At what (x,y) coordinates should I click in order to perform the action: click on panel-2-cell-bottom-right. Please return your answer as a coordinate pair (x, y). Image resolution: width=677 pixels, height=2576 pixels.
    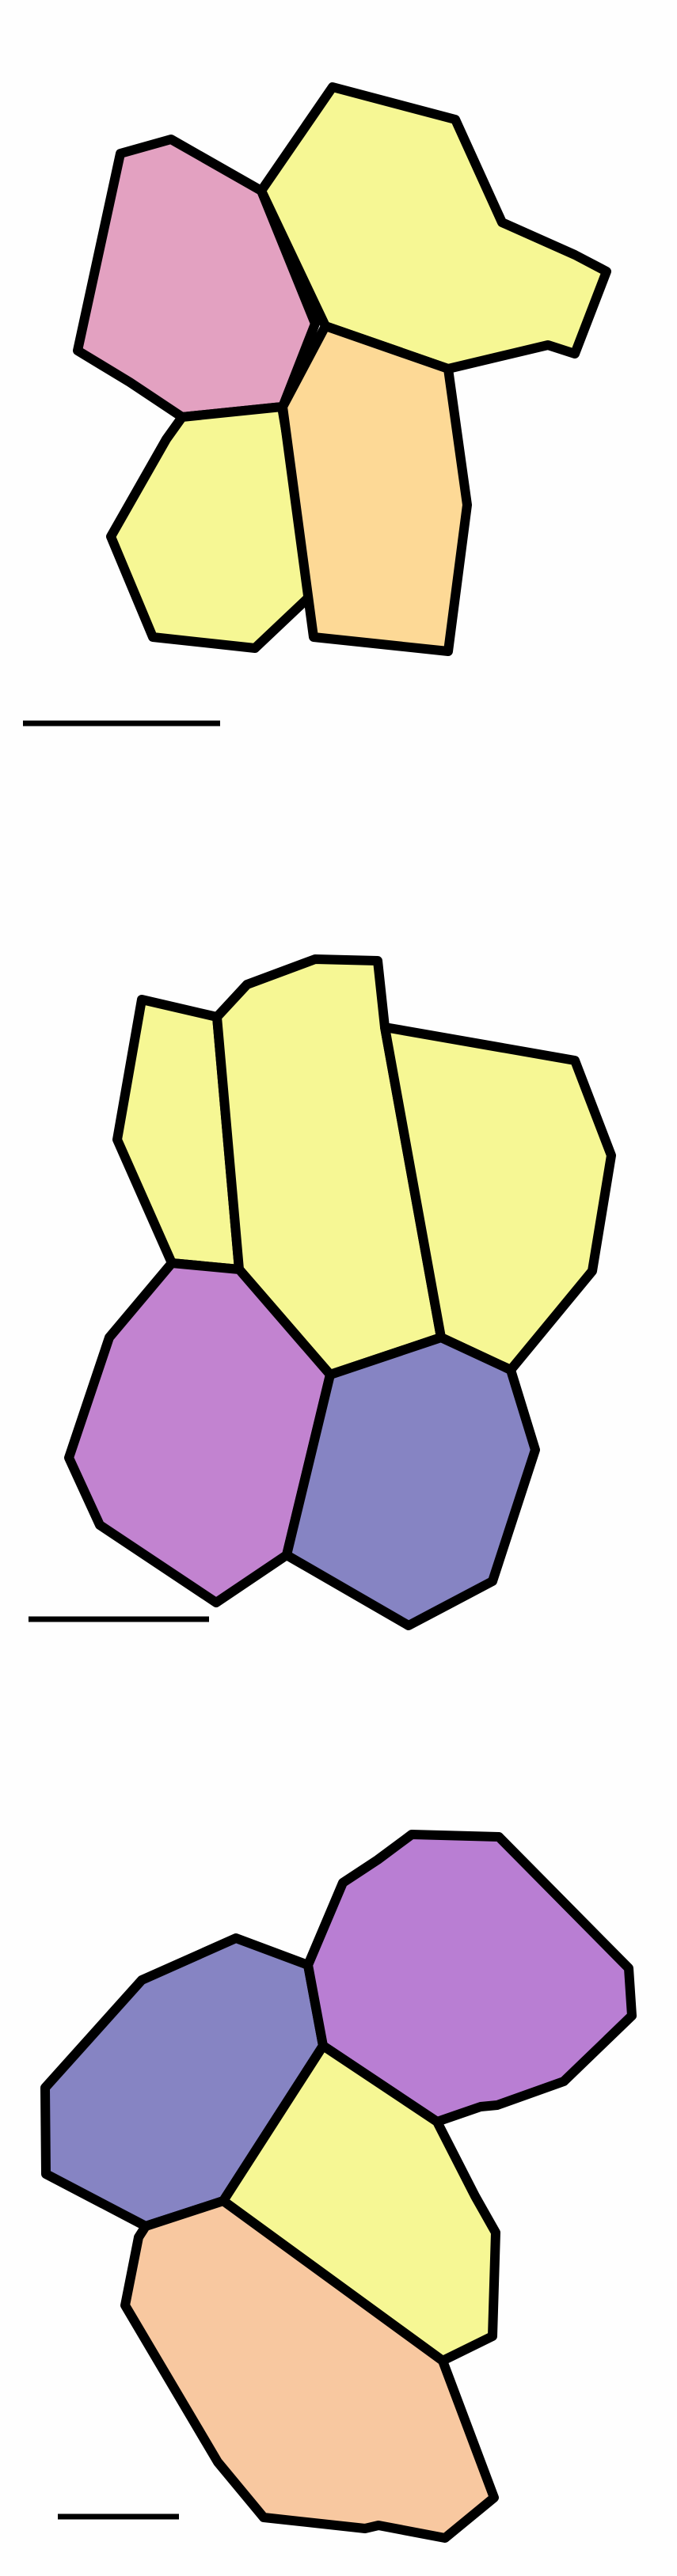
    Looking at the image, I should click on (411, 1481).